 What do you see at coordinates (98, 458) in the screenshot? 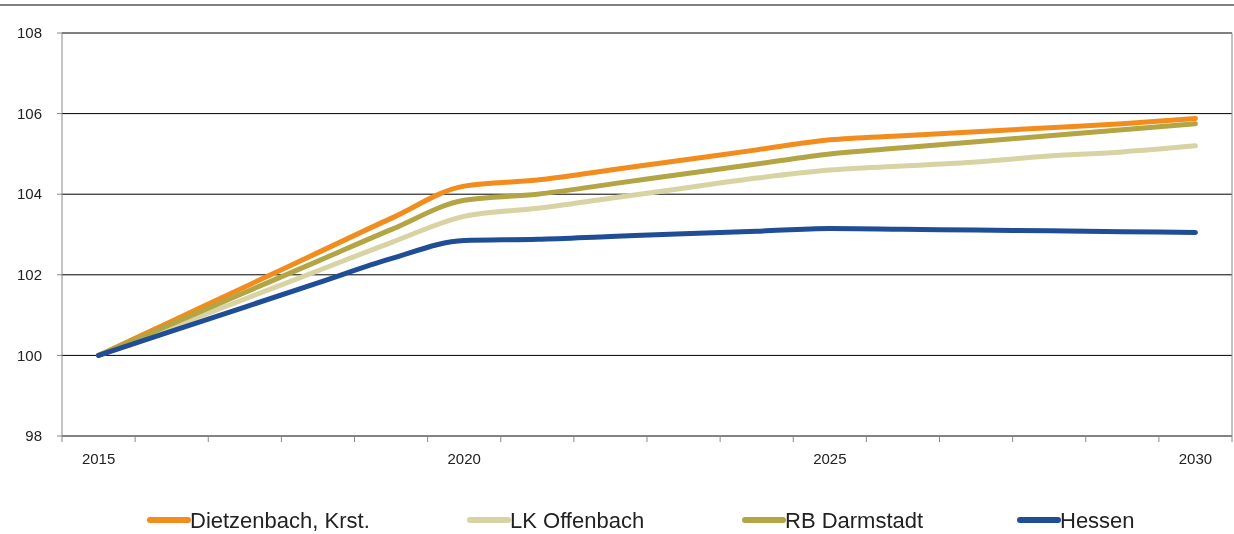
I see `x-tick-label: 2015` at bounding box center [98, 458].